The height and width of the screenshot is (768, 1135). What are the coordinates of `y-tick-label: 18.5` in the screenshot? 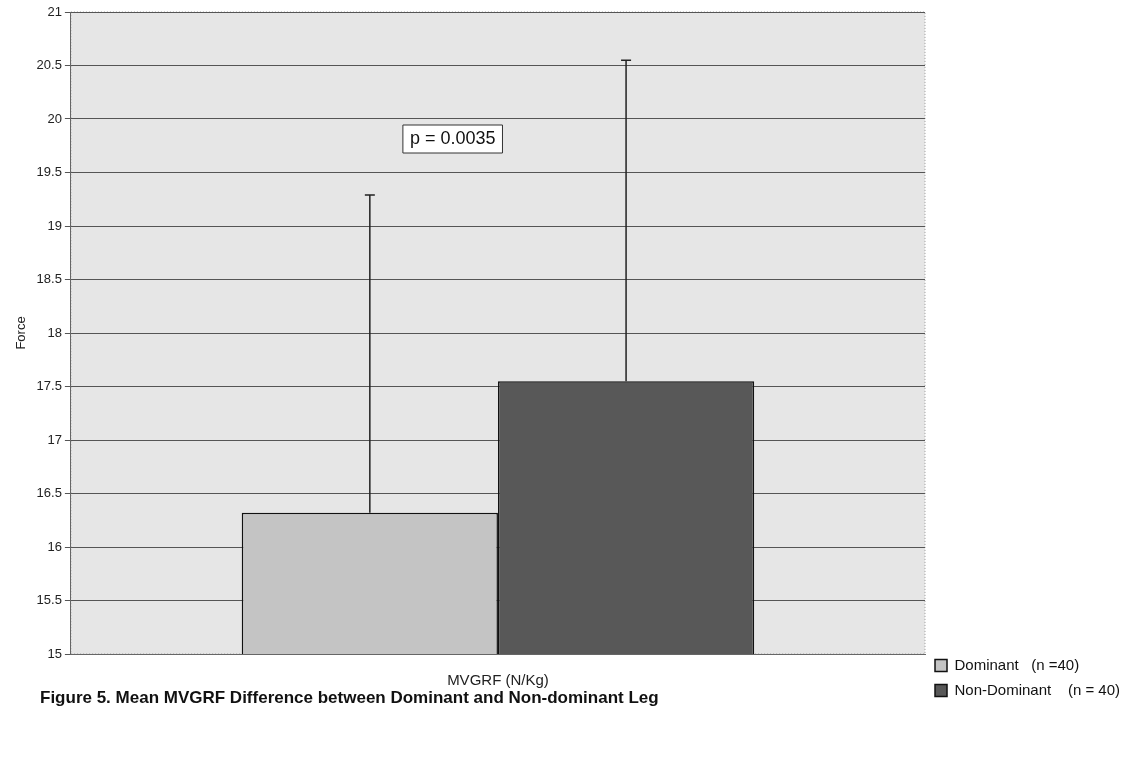 It's located at (49, 279).